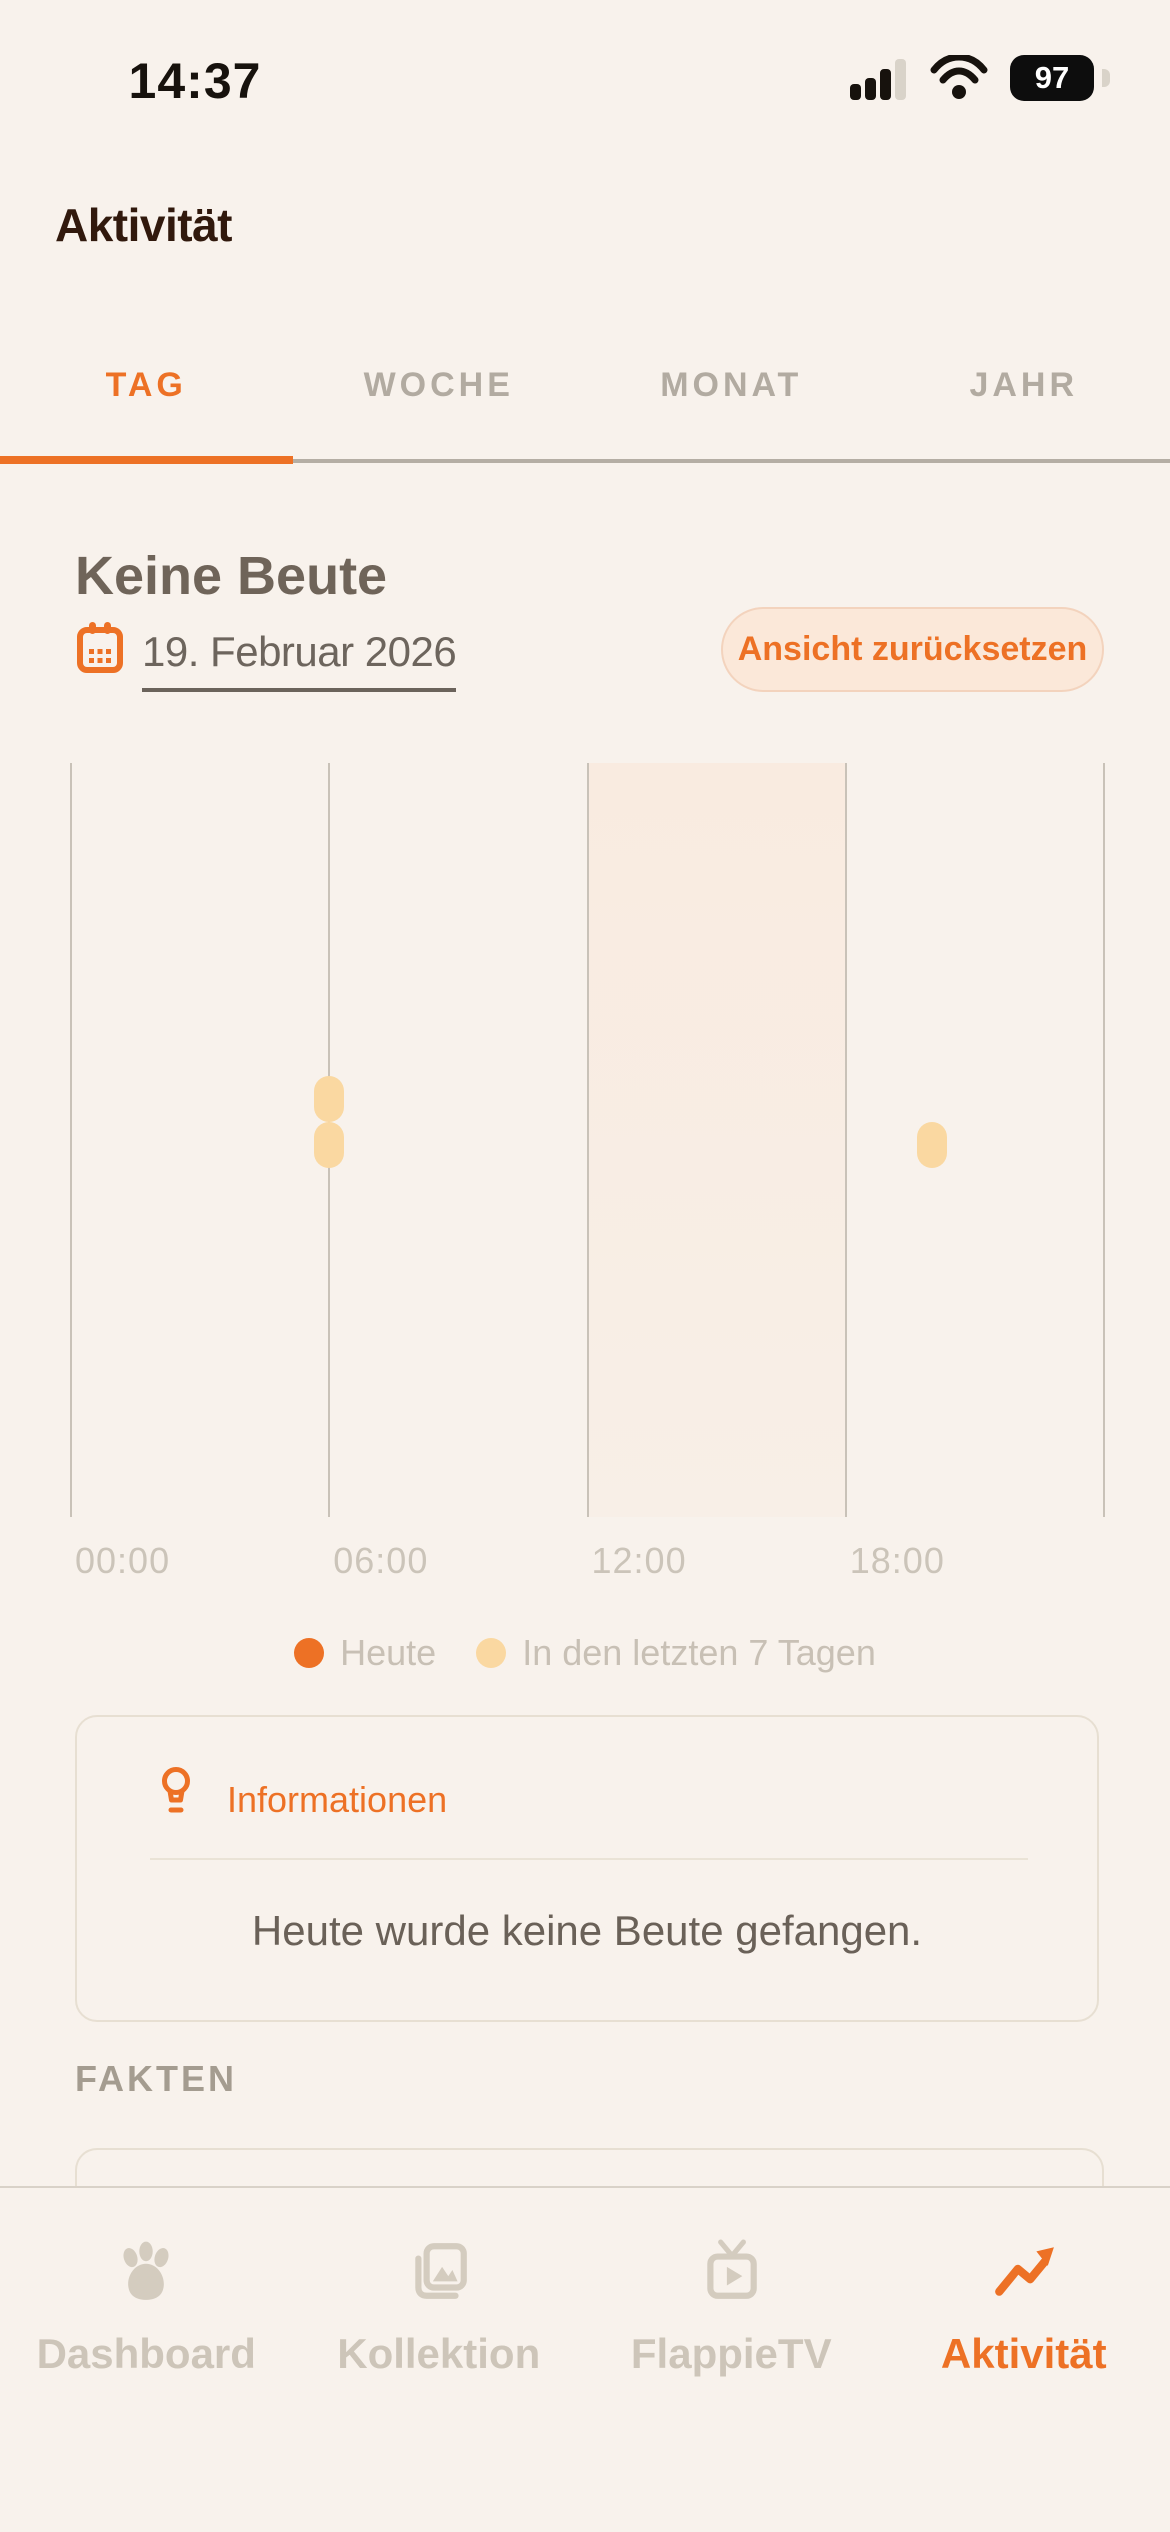 This screenshot has width=1170, height=2532. What do you see at coordinates (1023, 2353) in the screenshot?
I see `nav-label-aktivitaet: Aktivität` at bounding box center [1023, 2353].